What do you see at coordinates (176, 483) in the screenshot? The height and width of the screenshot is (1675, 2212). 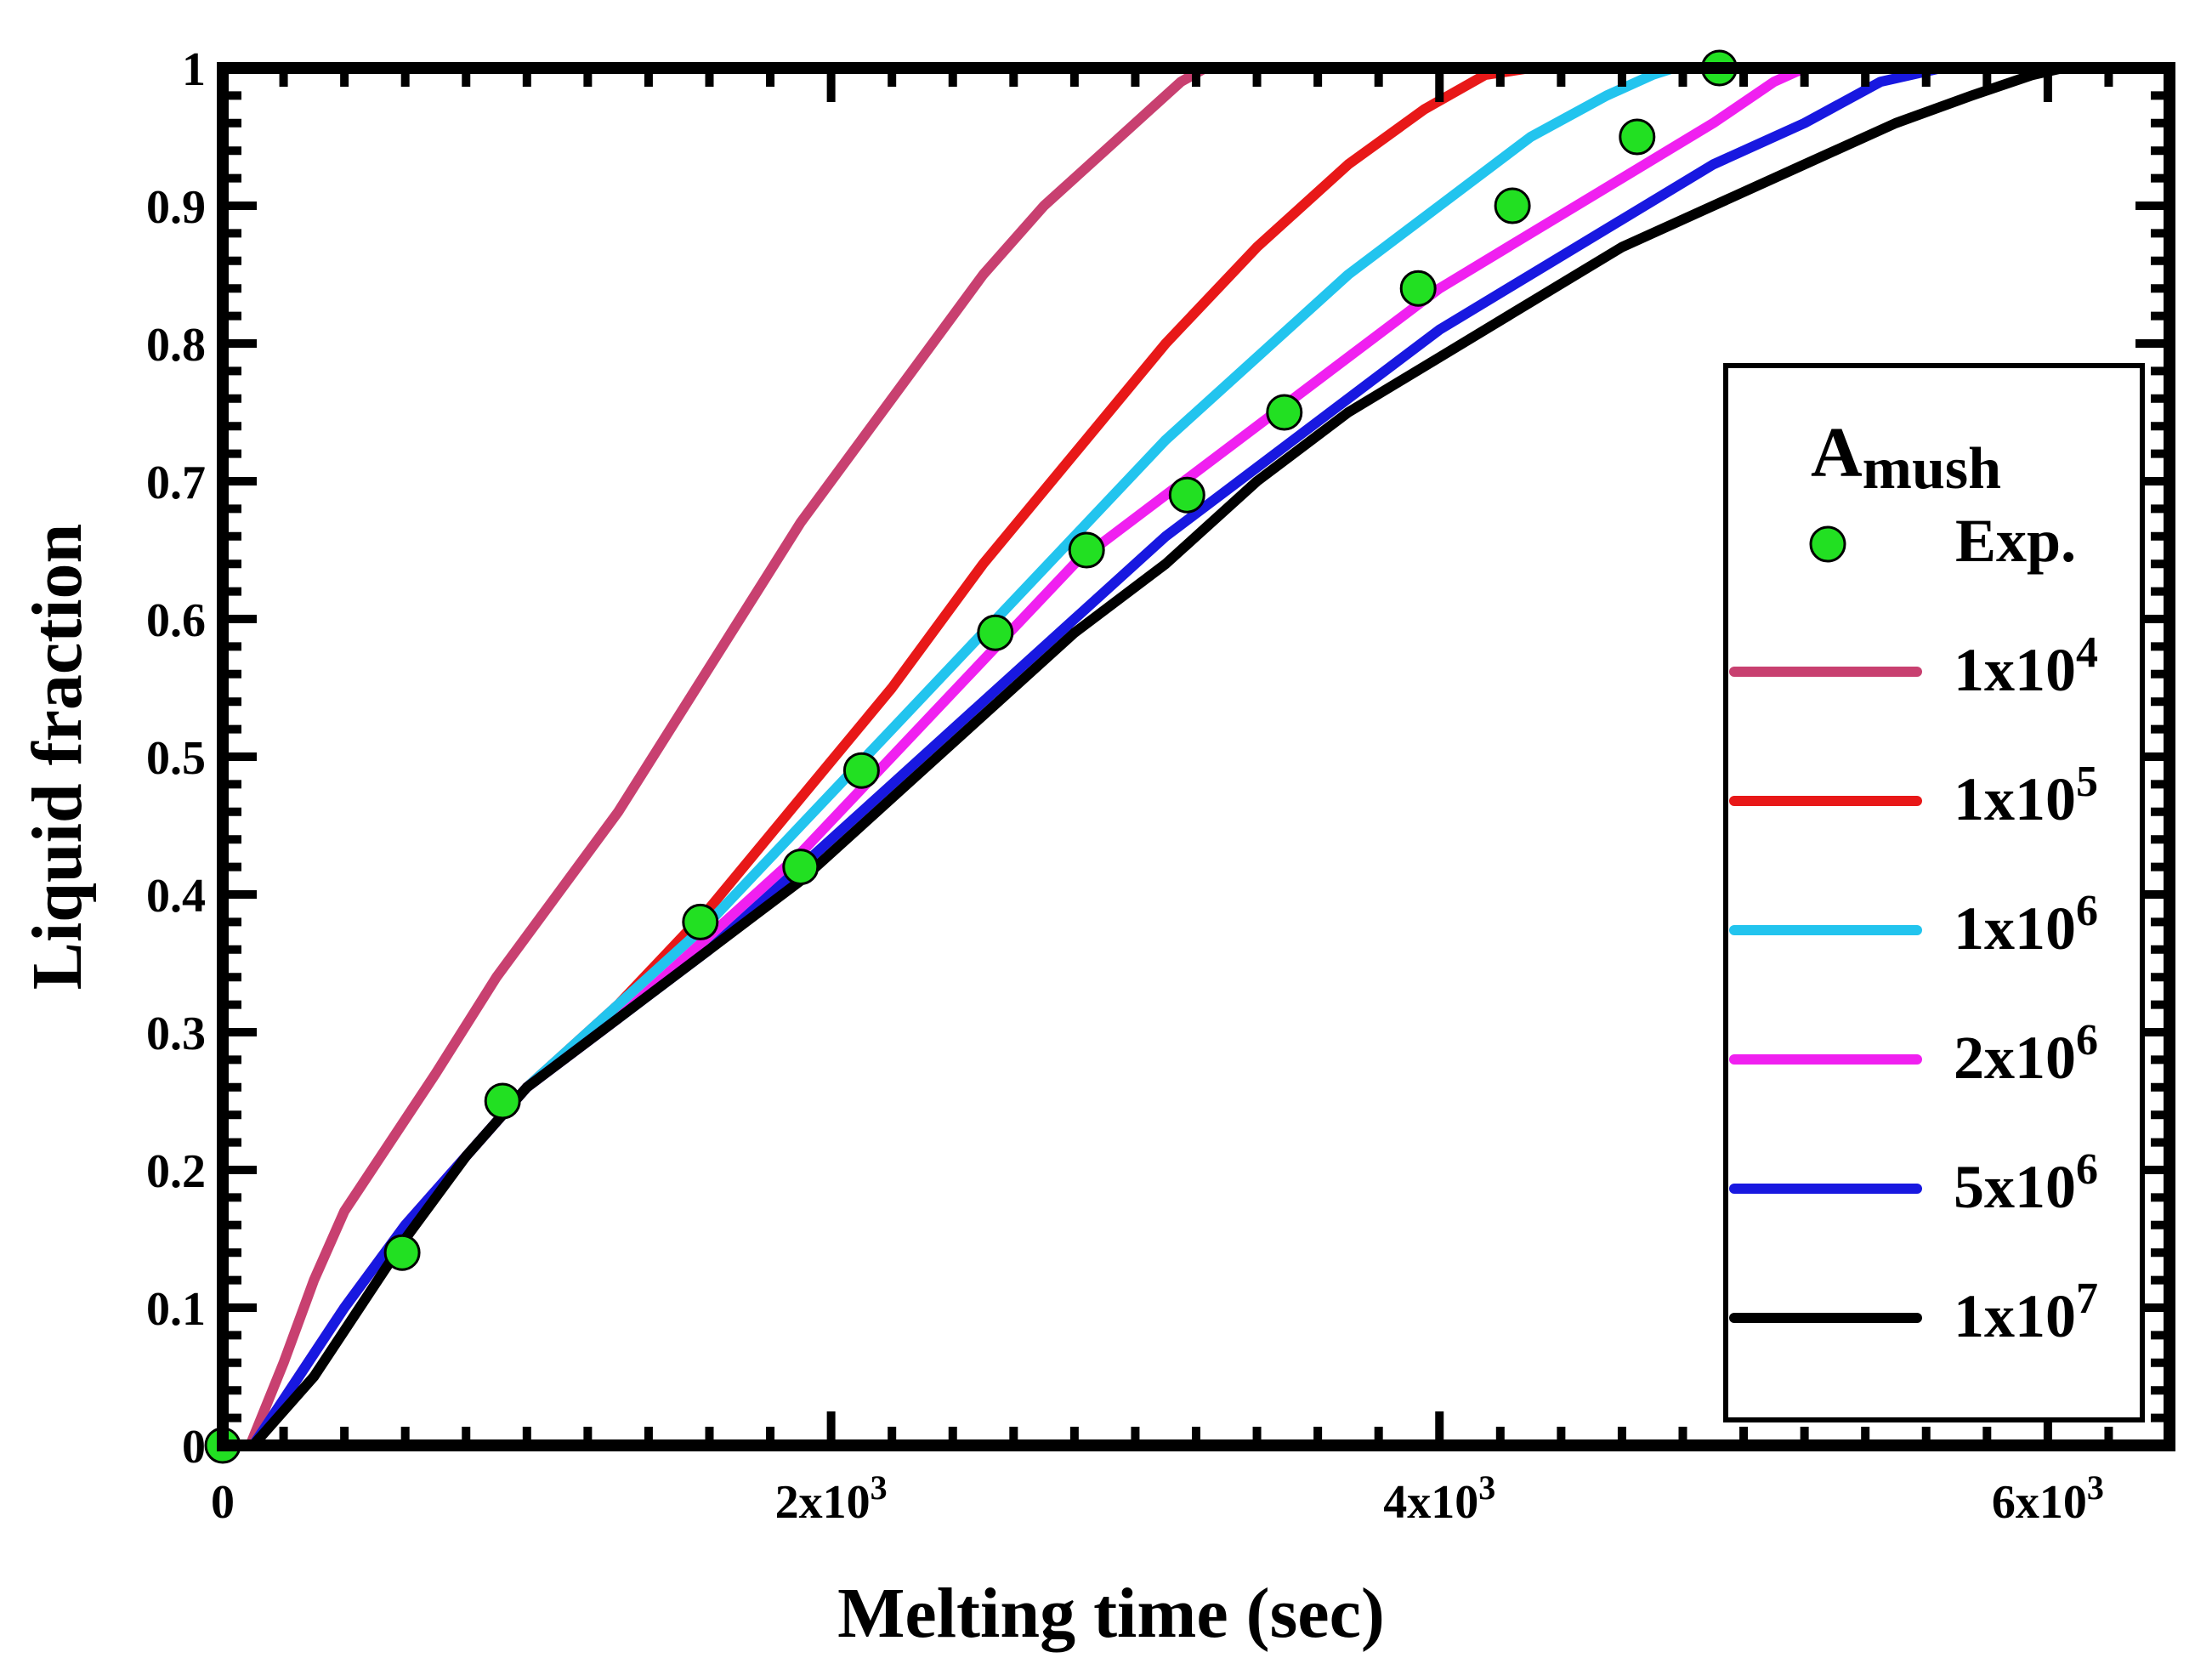 I see `y-tick-label-7: 0.7` at bounding box center [176, 483].